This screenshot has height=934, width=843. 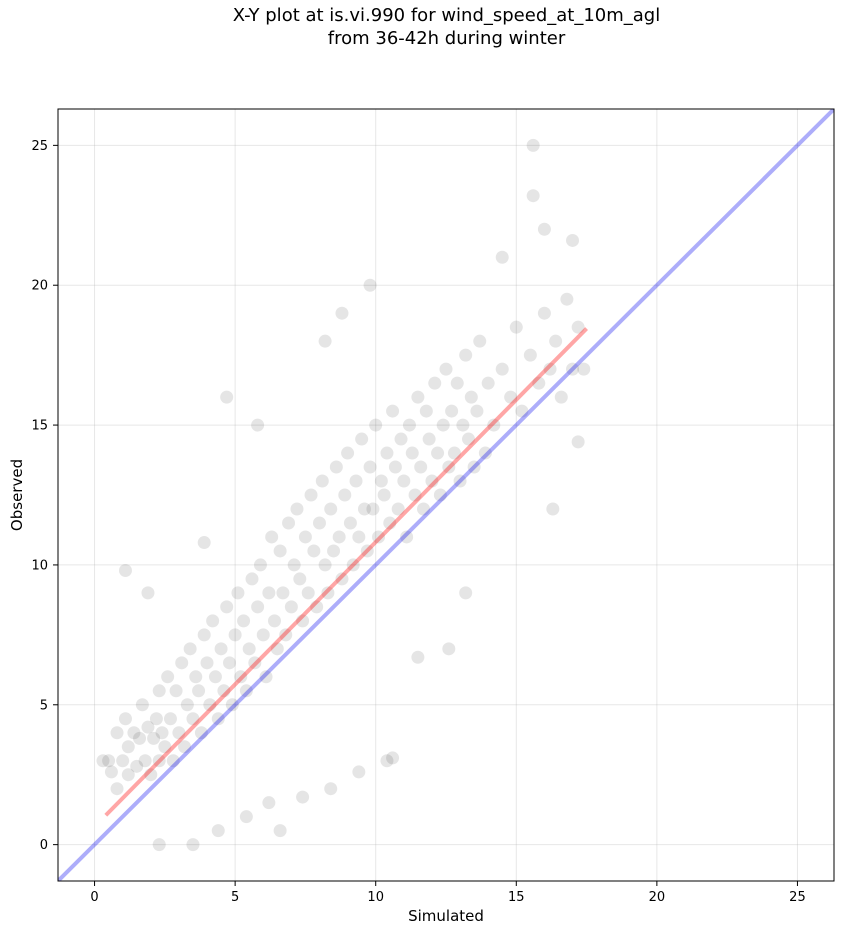 What do you see at coordinates (44, 705) in the screenshot?
I see `y-tick-label: 5` at bounding box center [44, 705].